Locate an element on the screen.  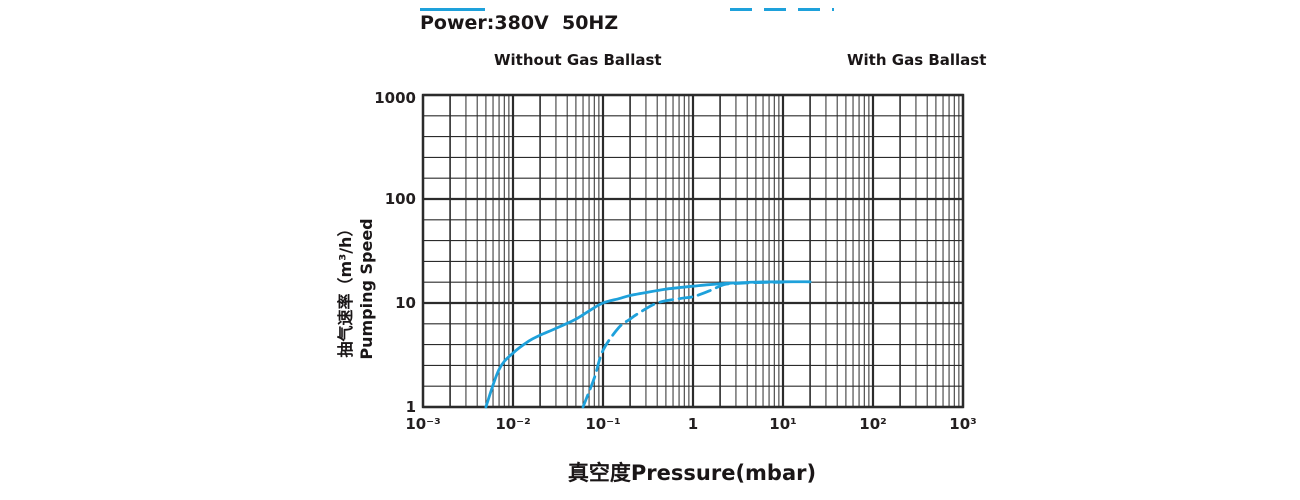
dashed-curve is located at coordinates (683, 344).